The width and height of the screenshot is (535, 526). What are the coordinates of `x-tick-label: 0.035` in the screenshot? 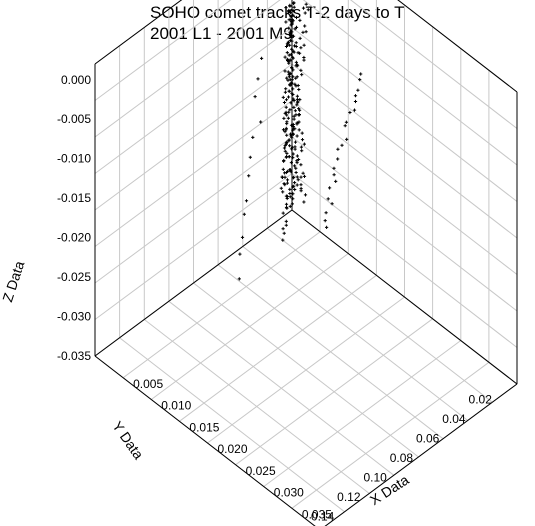 It's located at (317, 514).